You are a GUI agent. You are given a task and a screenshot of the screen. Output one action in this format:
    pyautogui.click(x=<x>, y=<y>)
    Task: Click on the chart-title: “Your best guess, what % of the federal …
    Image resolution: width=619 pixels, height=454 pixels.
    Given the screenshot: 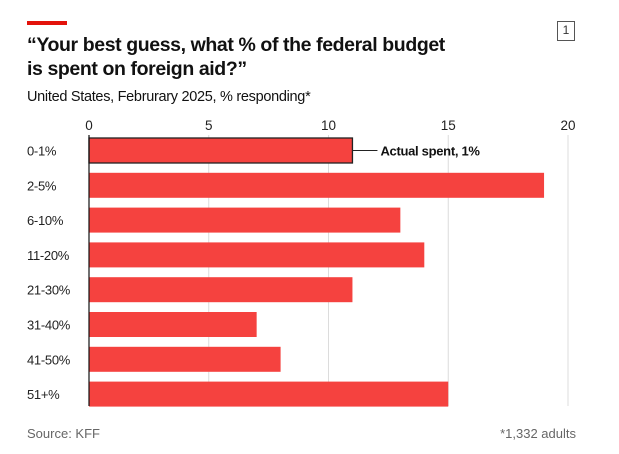 What is the action you would take?
    pyautogui.click(x=236, y=57)
    